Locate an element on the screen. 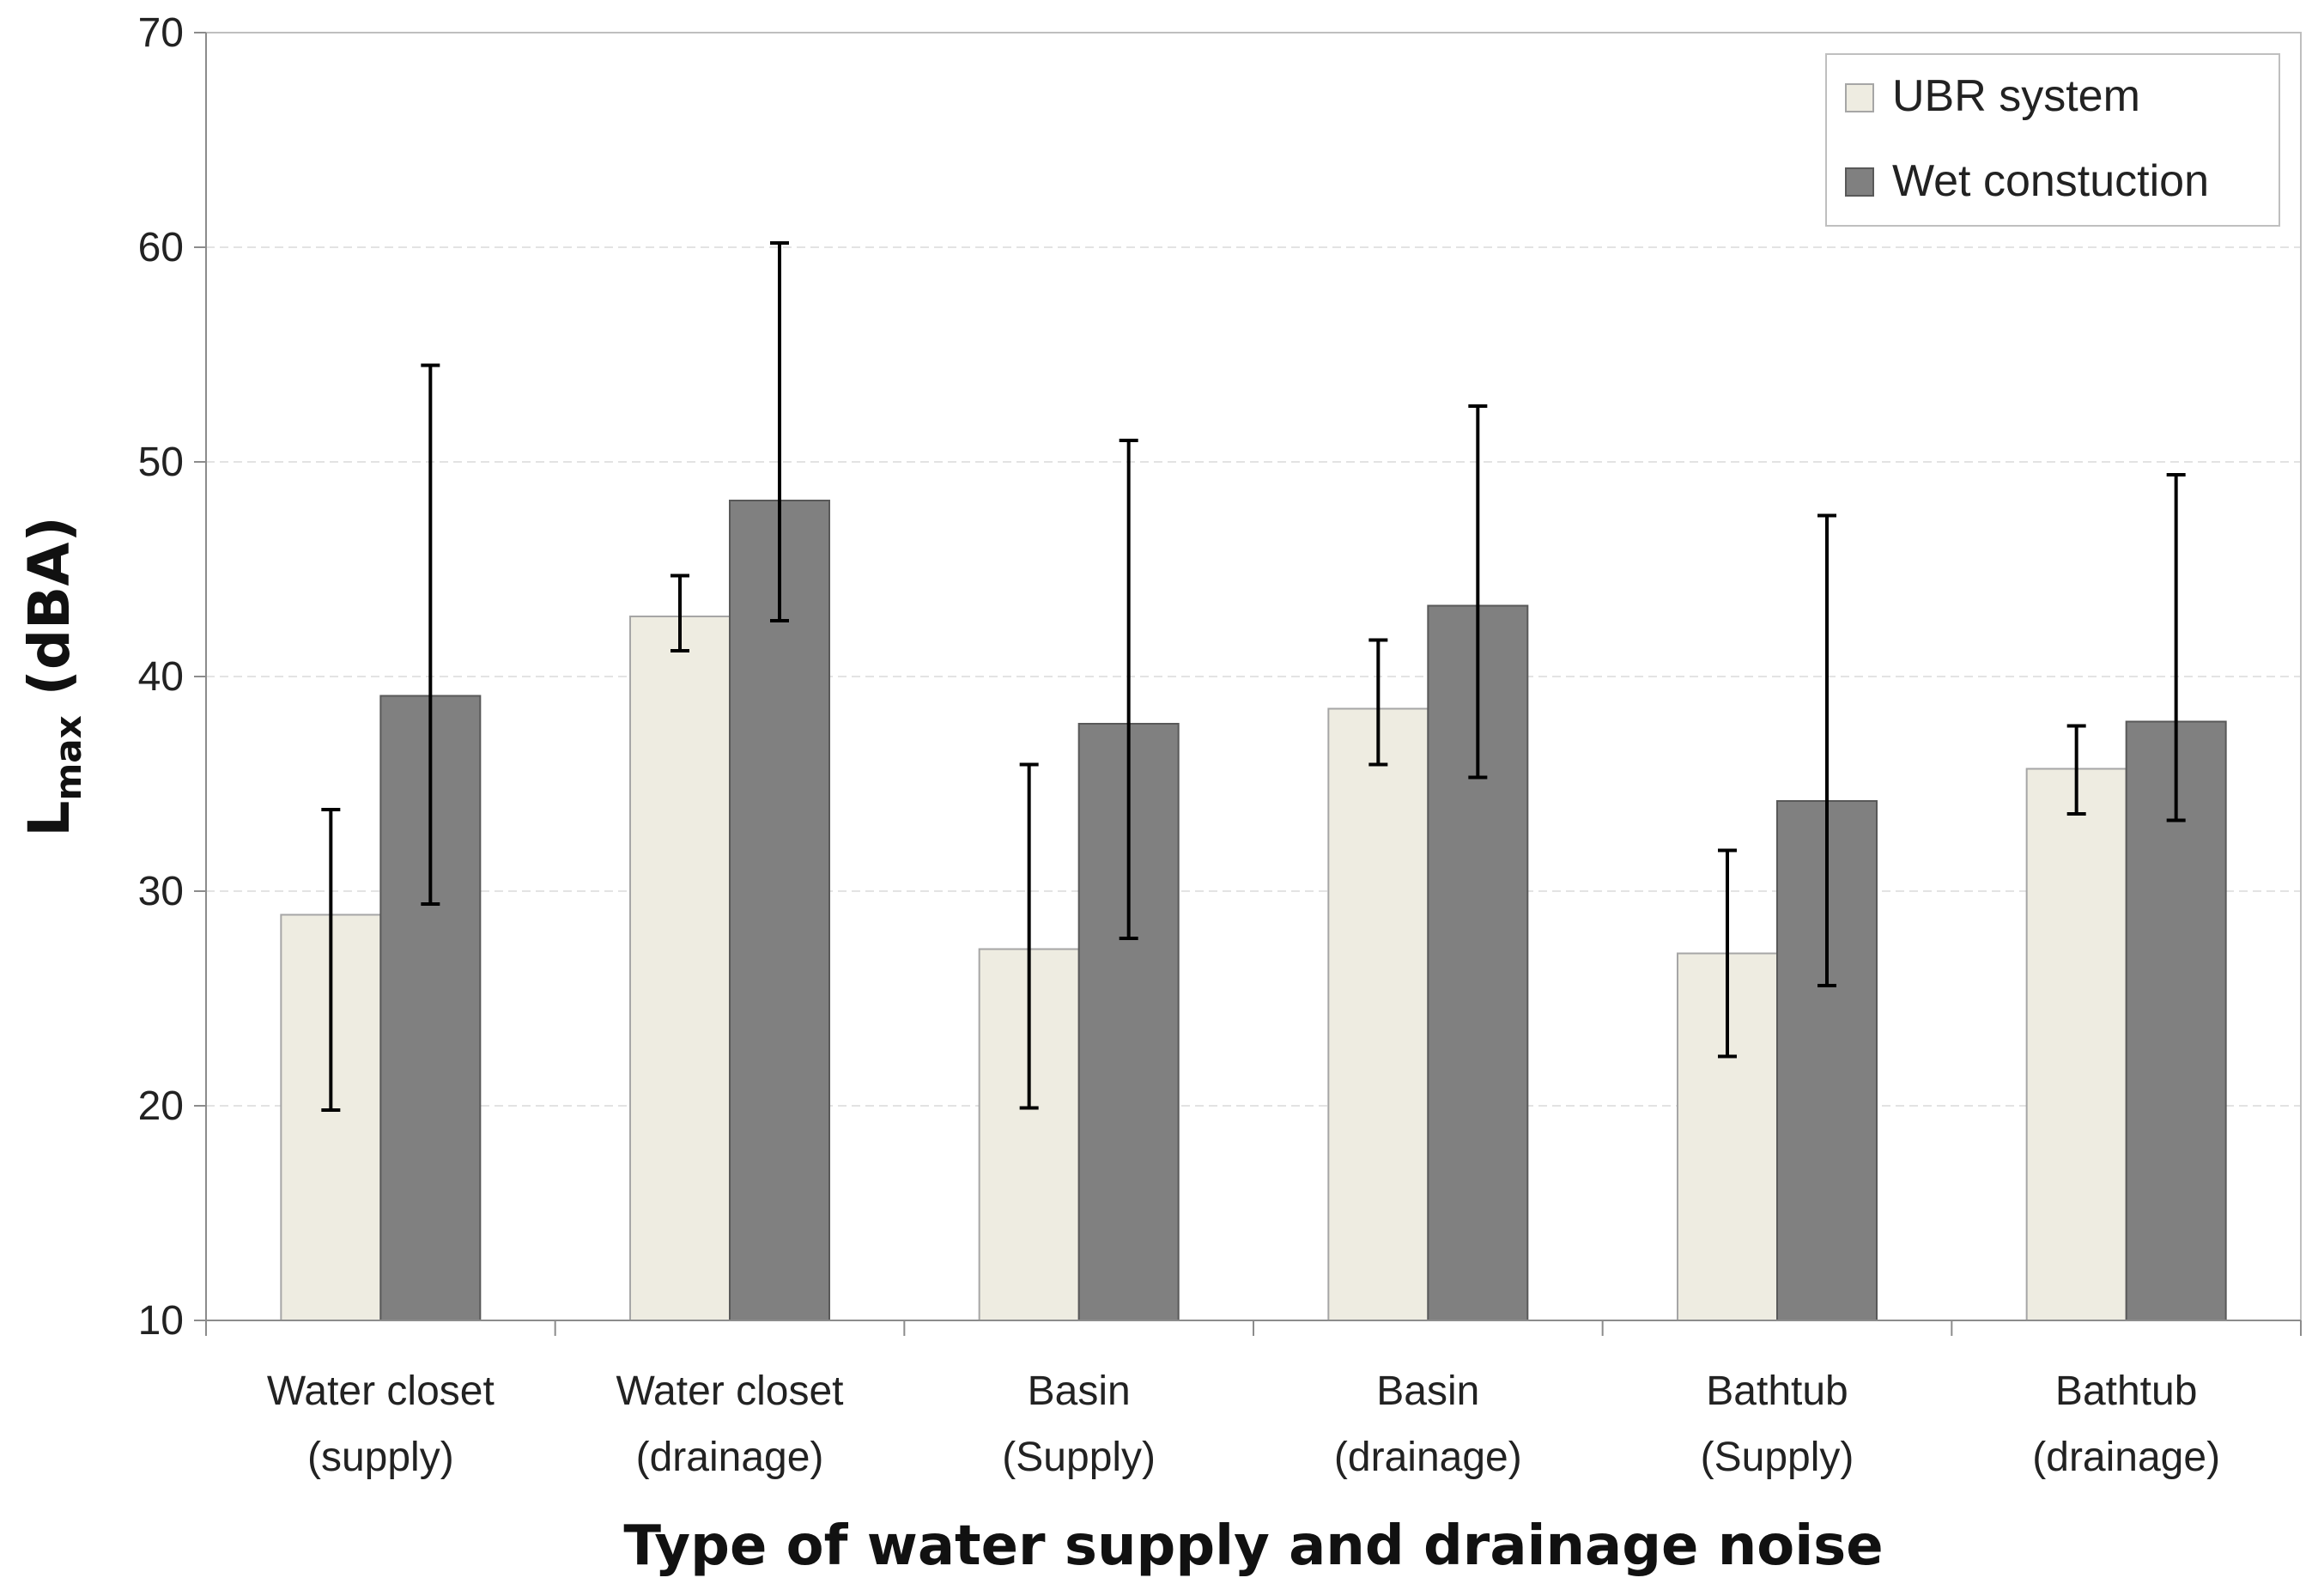 Image resolution: width=2312 pixels, height=1596 pixels. y-tick-label: 50 is located at coordinates (161, 462).